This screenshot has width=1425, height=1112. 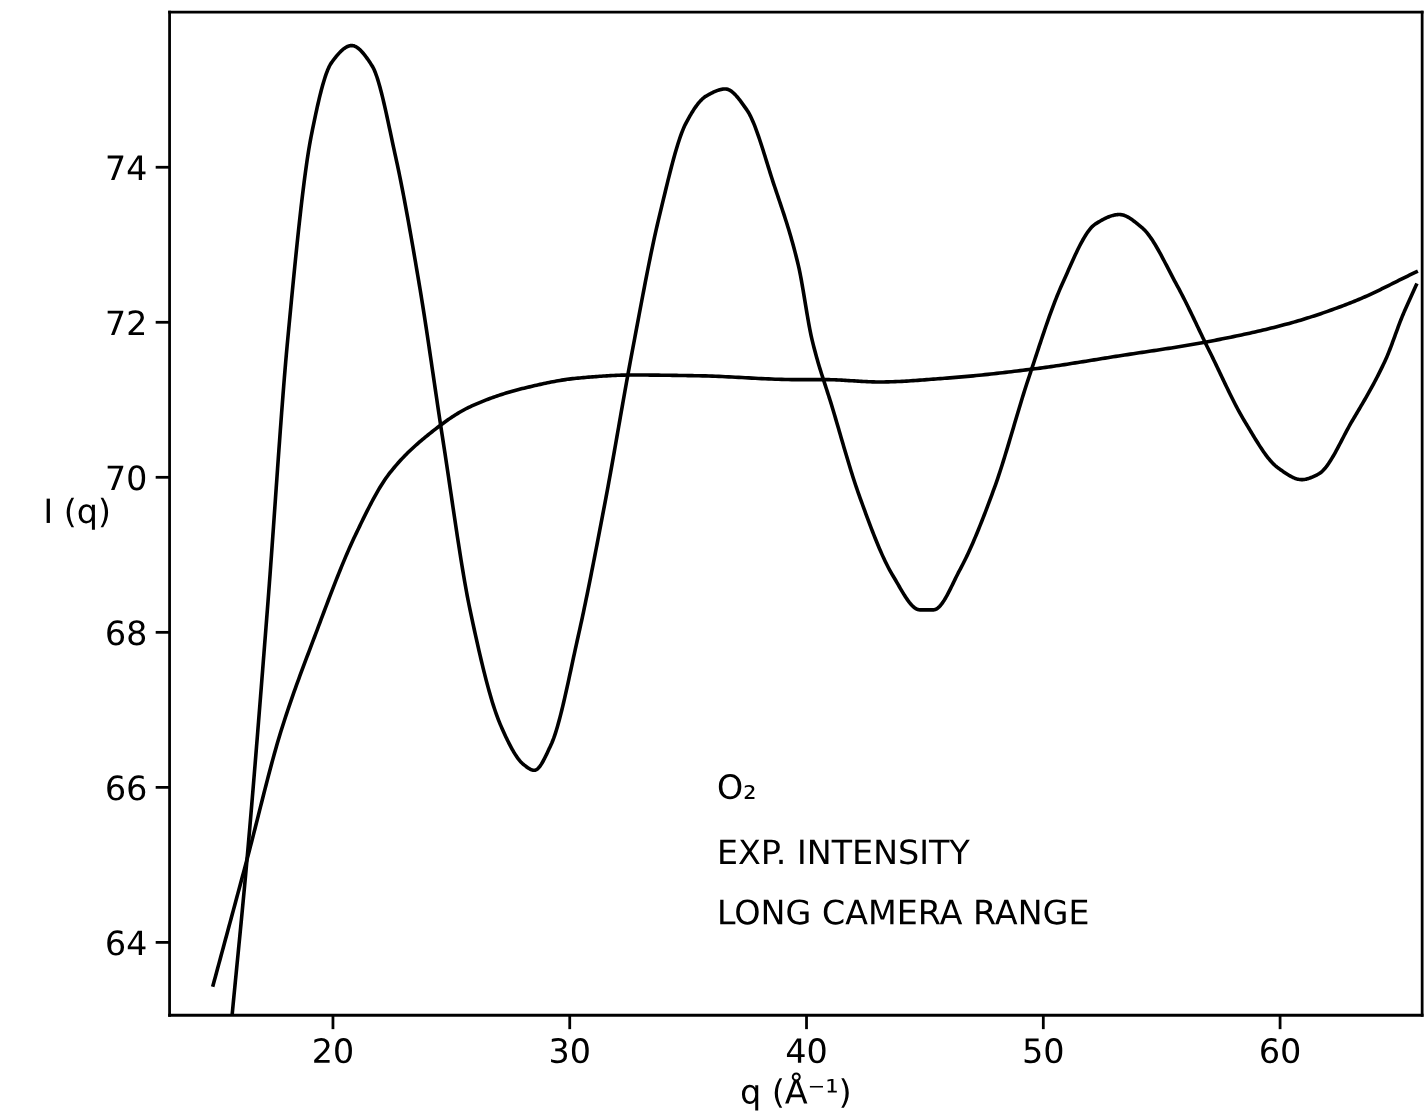 What do you see at coordinates (126, 633) in the screenshot?
I see `y-tick-label: 68` at bounding box center [126, 633].